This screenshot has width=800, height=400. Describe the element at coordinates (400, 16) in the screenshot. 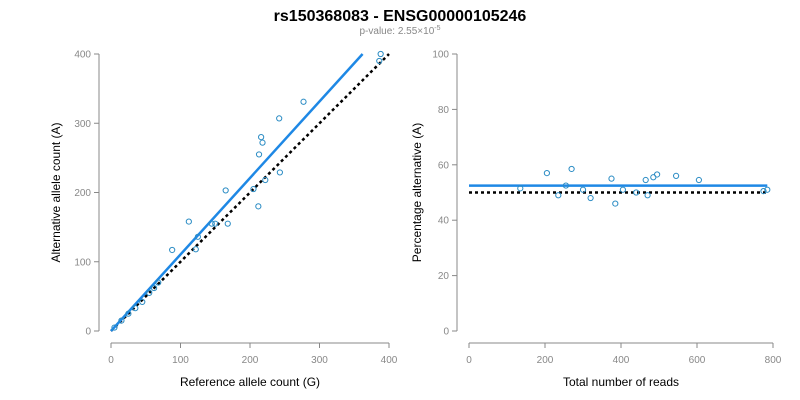

I see `chart-title: rs150368083 - ENSG00000105246` at that location.